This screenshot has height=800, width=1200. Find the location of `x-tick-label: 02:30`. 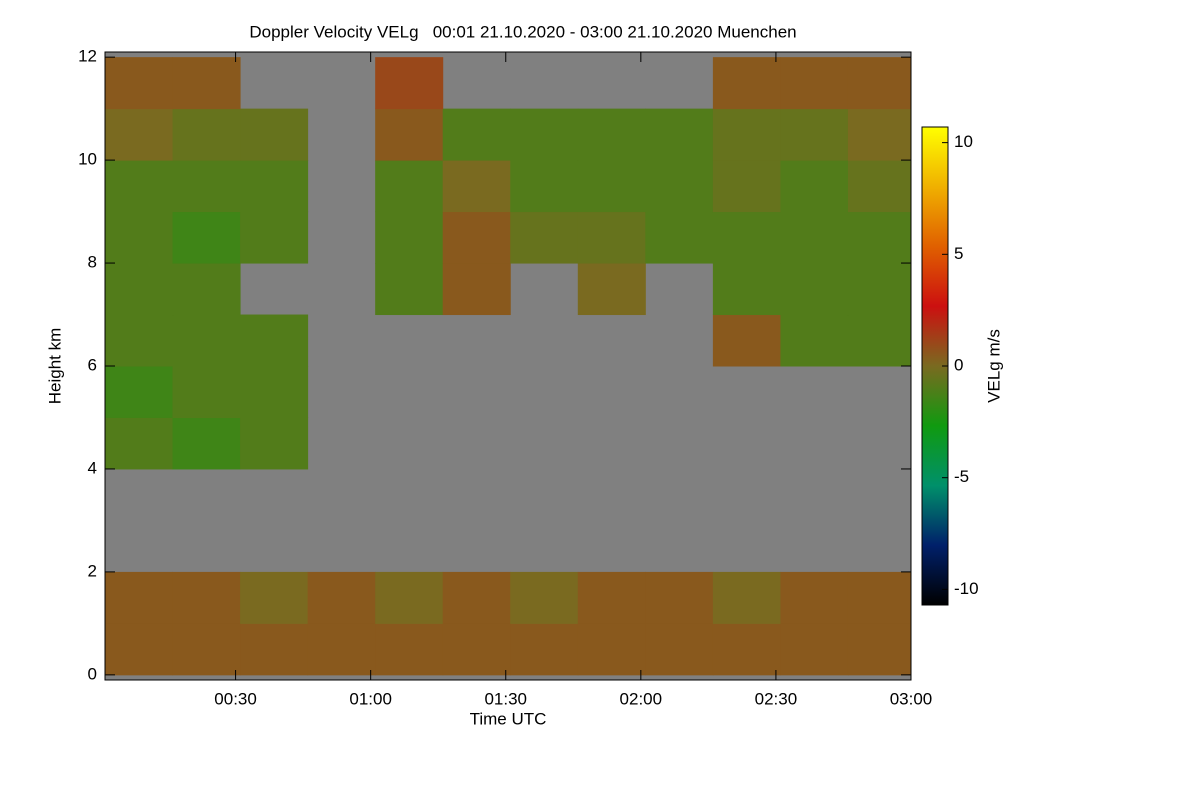

x-tick-label: 02:30 is located at coordinates (776, 698).